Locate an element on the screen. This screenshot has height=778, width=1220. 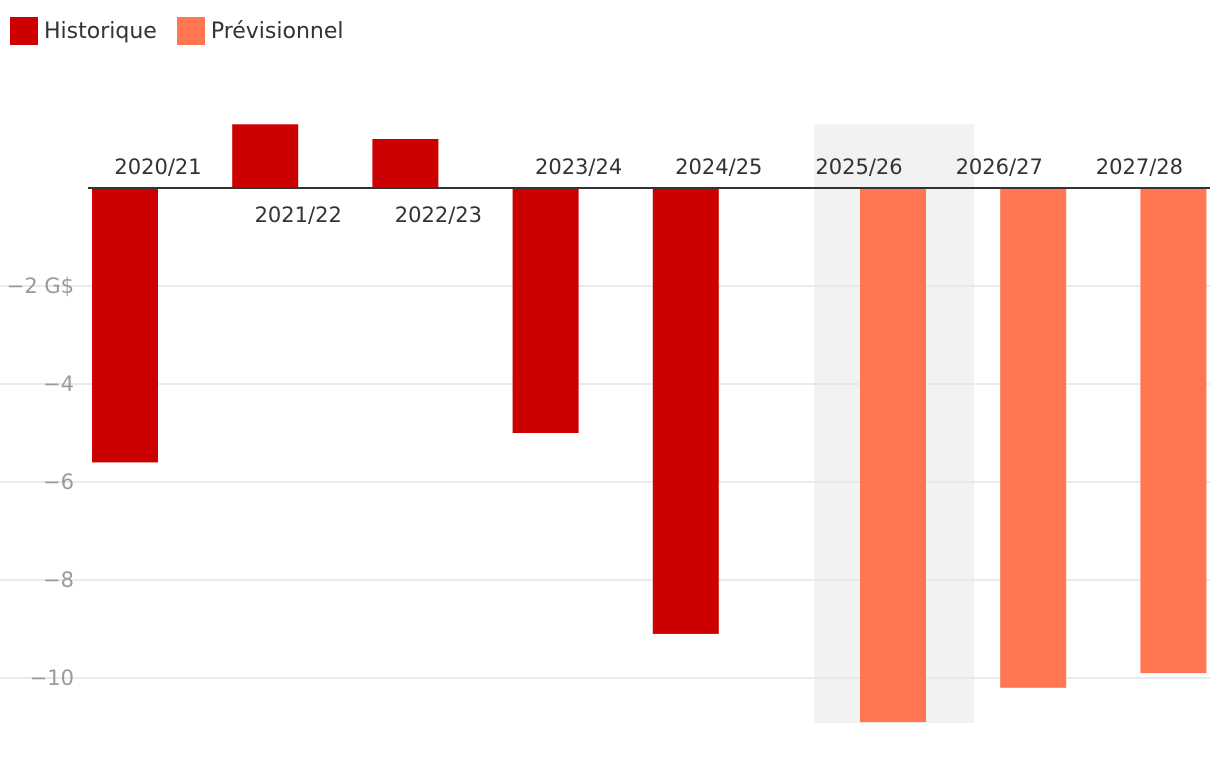
legend-swatch-historical is located at coordinates (24, 31).